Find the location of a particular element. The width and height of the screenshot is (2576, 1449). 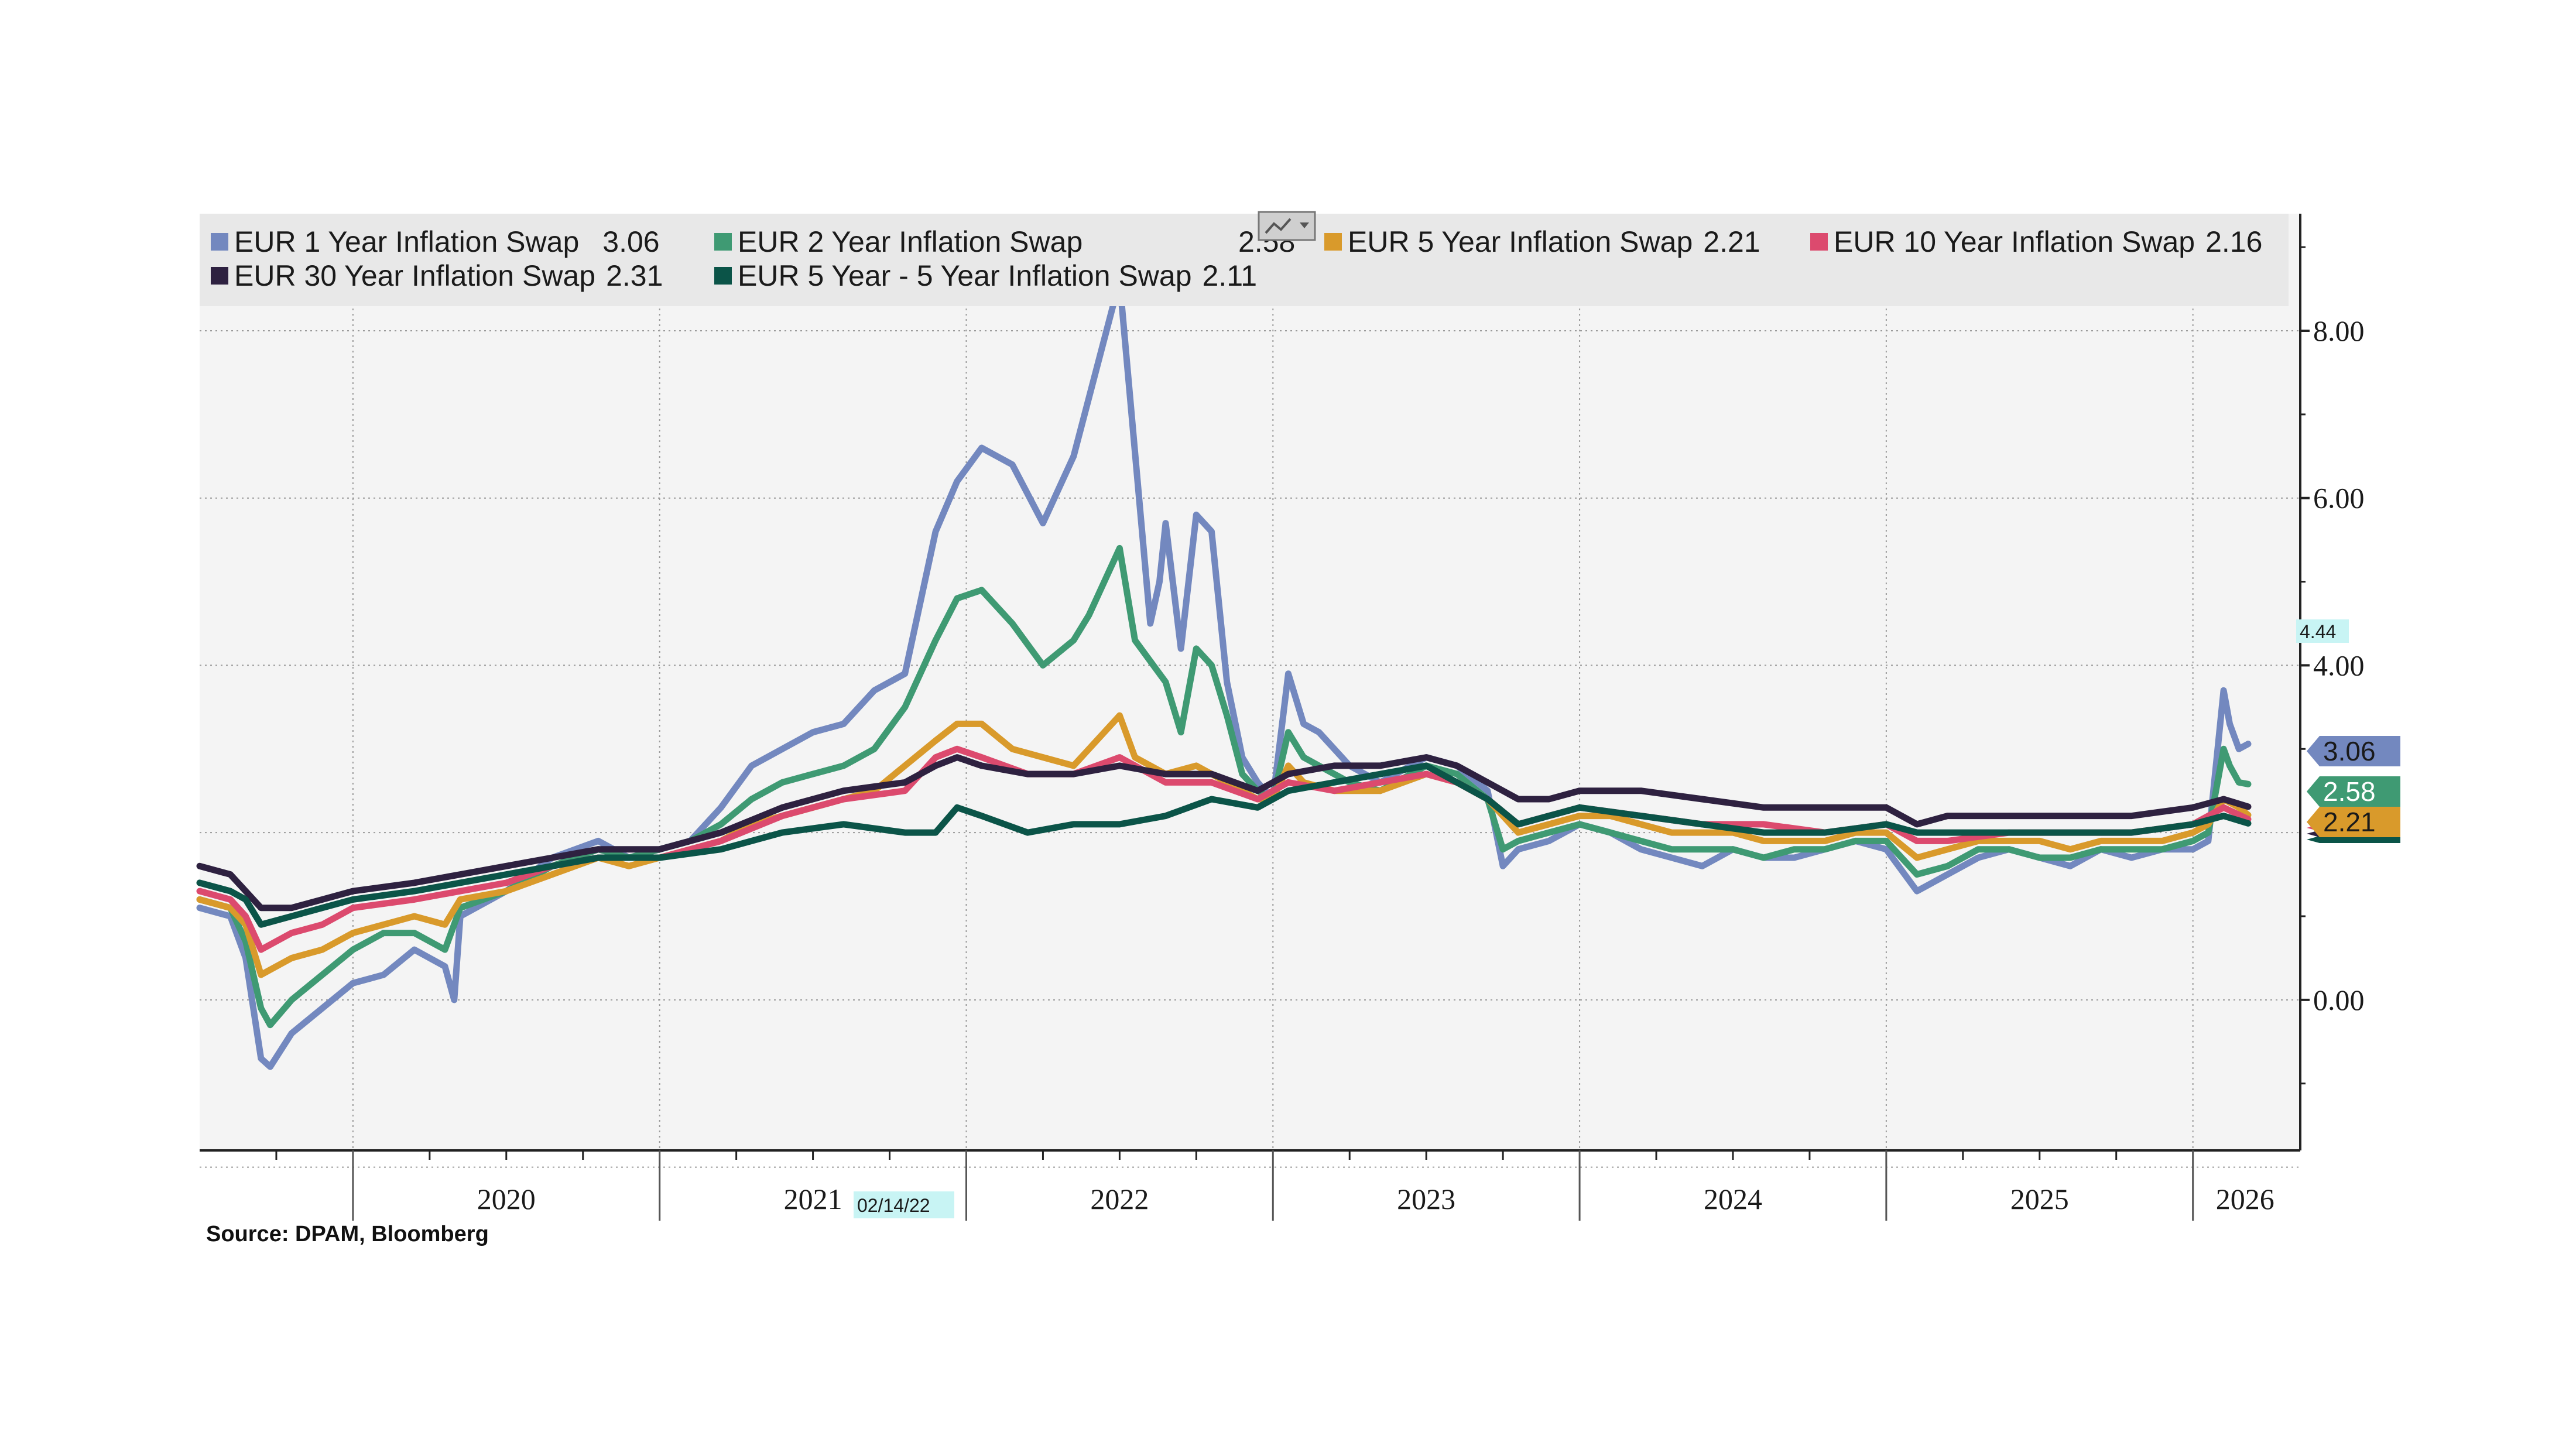

legend-label: EUR 5 Year Inflation Swap is located at coordinates (1520, 241).